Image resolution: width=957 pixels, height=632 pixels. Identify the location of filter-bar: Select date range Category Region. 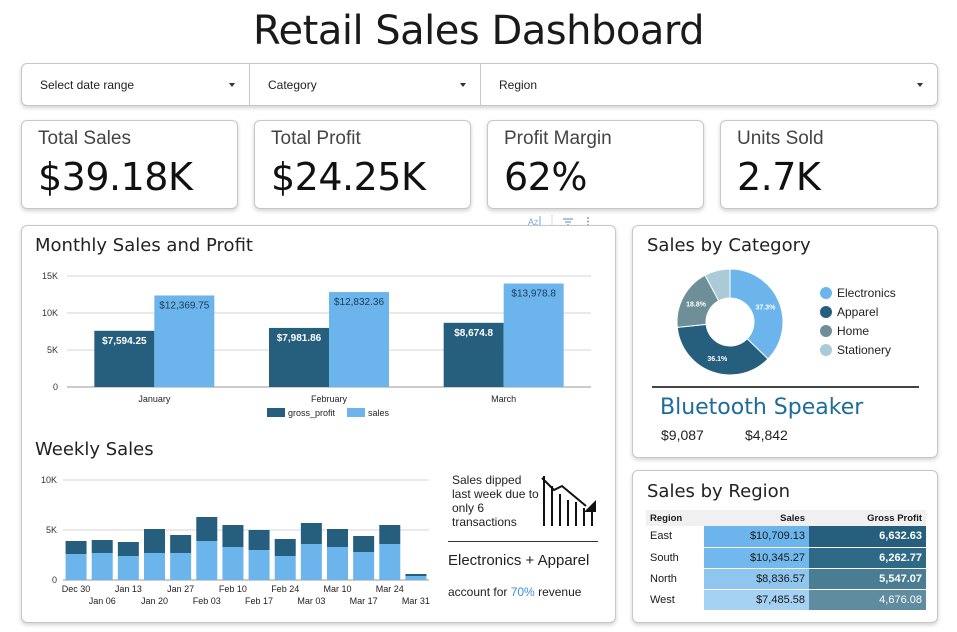
(479, 84).